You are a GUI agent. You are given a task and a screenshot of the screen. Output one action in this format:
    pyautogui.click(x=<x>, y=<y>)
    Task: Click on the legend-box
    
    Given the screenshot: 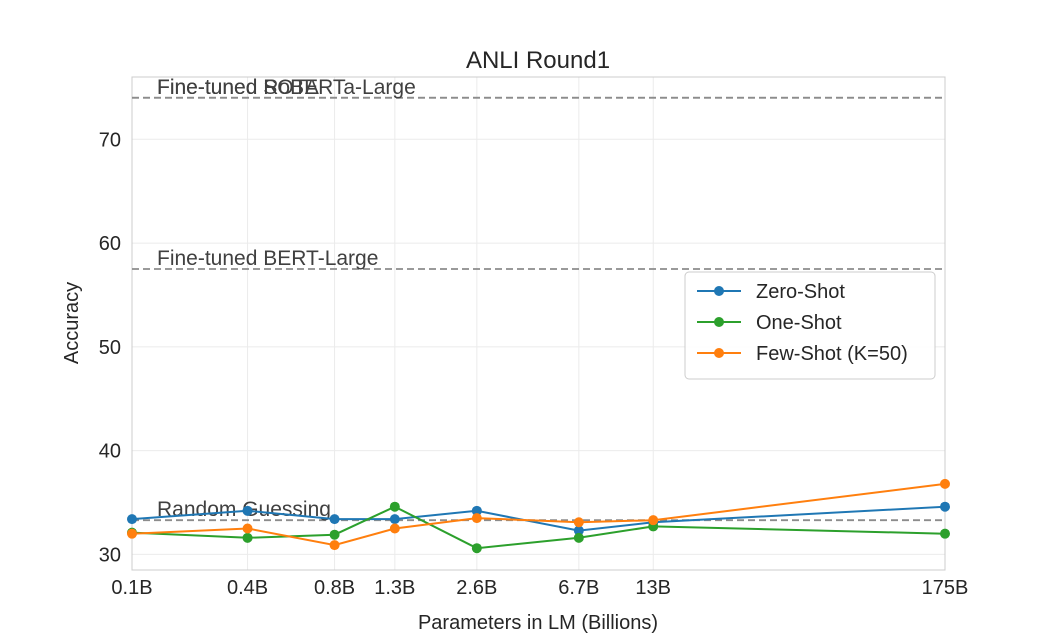 What is the action you would take?
    pyautogui.click(x=810, y=325)
    